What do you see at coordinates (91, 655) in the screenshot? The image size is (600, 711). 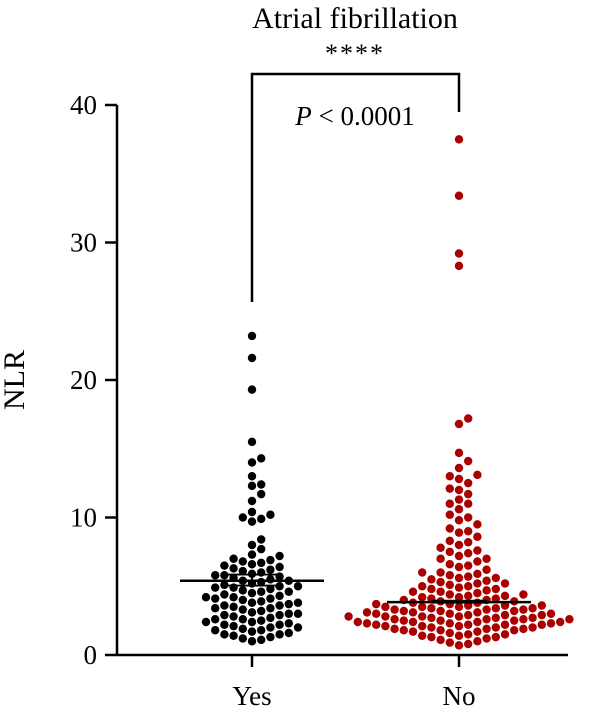 I see `y-tick-label: 0` at bounding box center [91, 655].